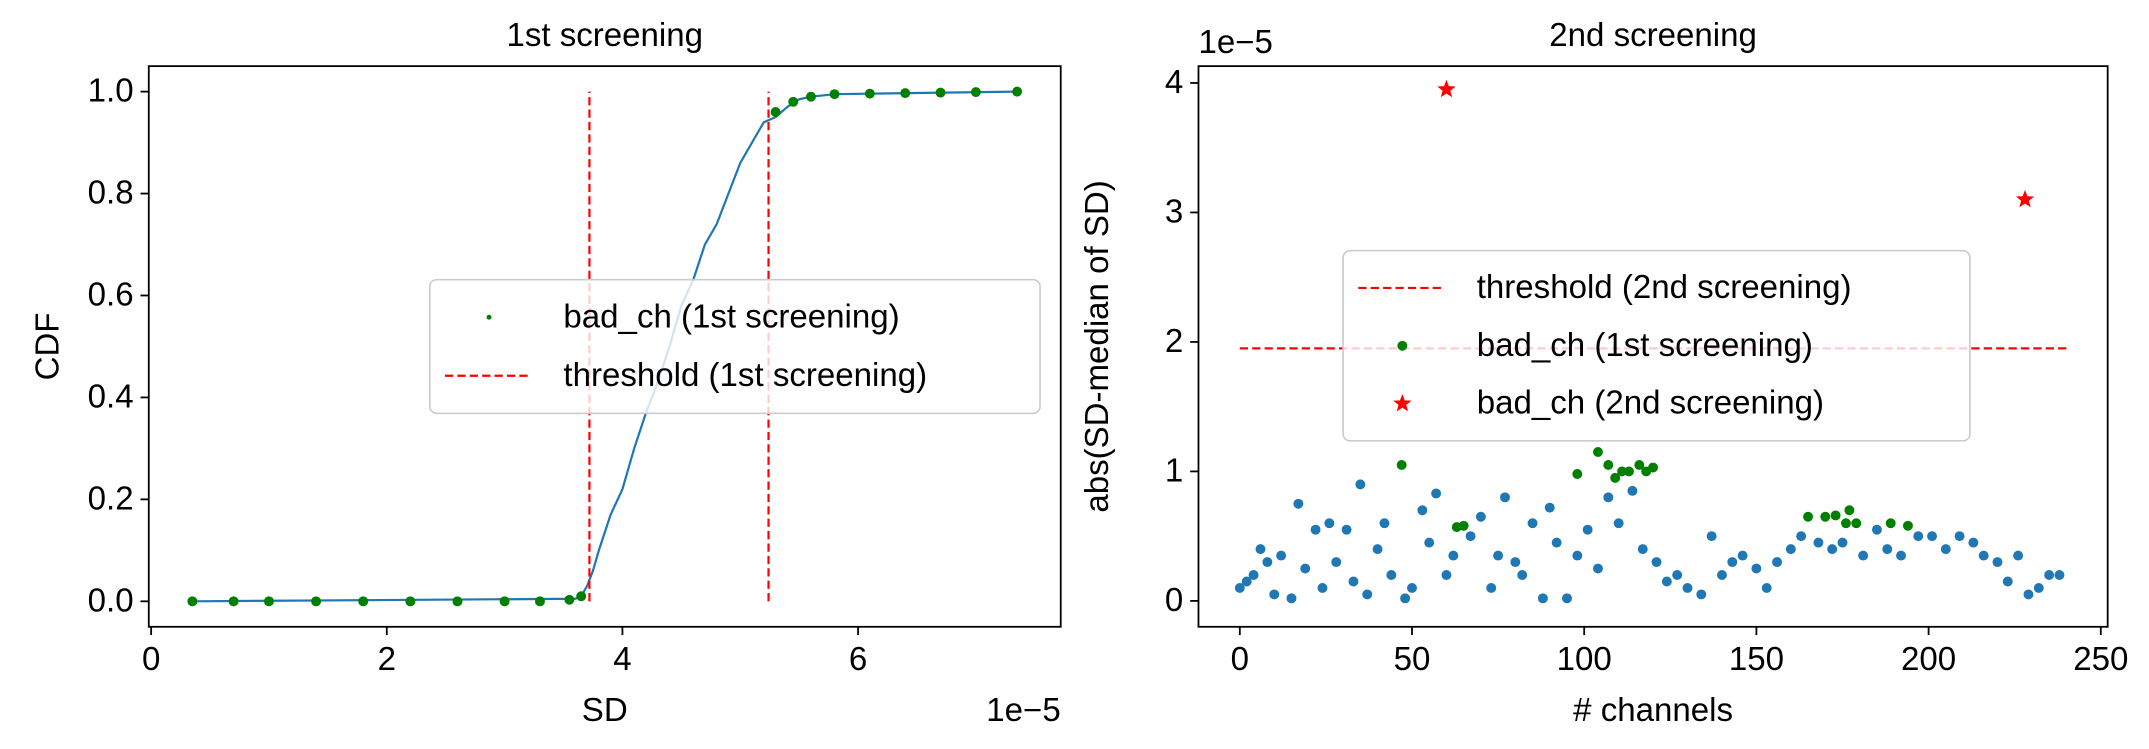  Describe the element at coordinates (387, 659) in the screenshot. I see `x-tick-label: 2` at that location.